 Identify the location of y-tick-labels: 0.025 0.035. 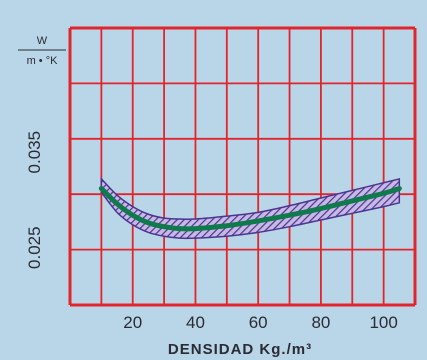
(34, 200).